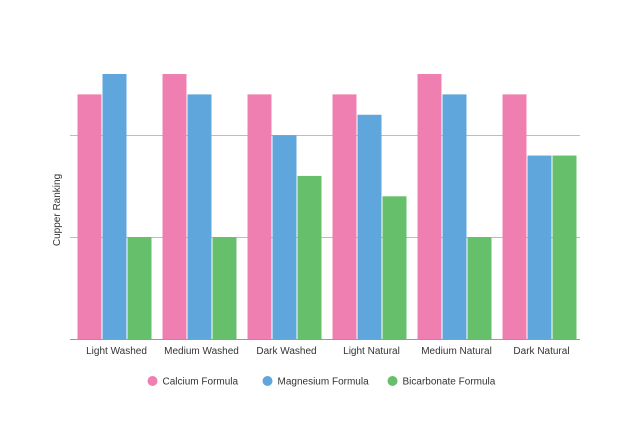  I want to click on bar-bicarbonate-formula-dark-natural, so click(564, 247).